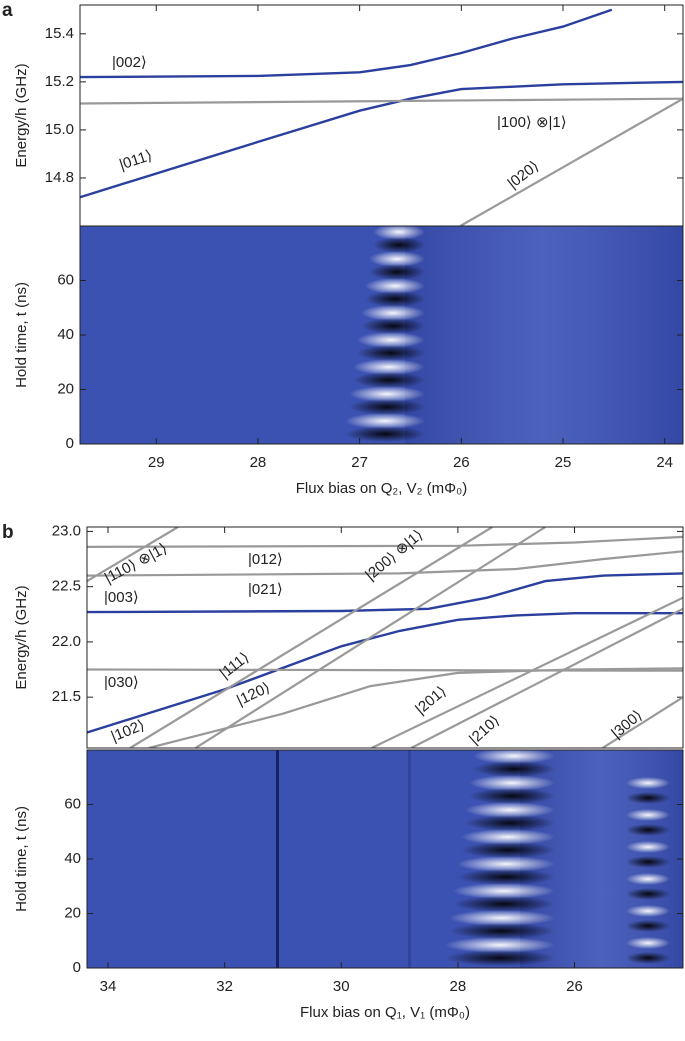 This screenshot has height=1041, width=685. What do you see at coordinates (135, 160) in the screenshot?
I see `state-label: |011⟩` at bounding box center [135, 160].